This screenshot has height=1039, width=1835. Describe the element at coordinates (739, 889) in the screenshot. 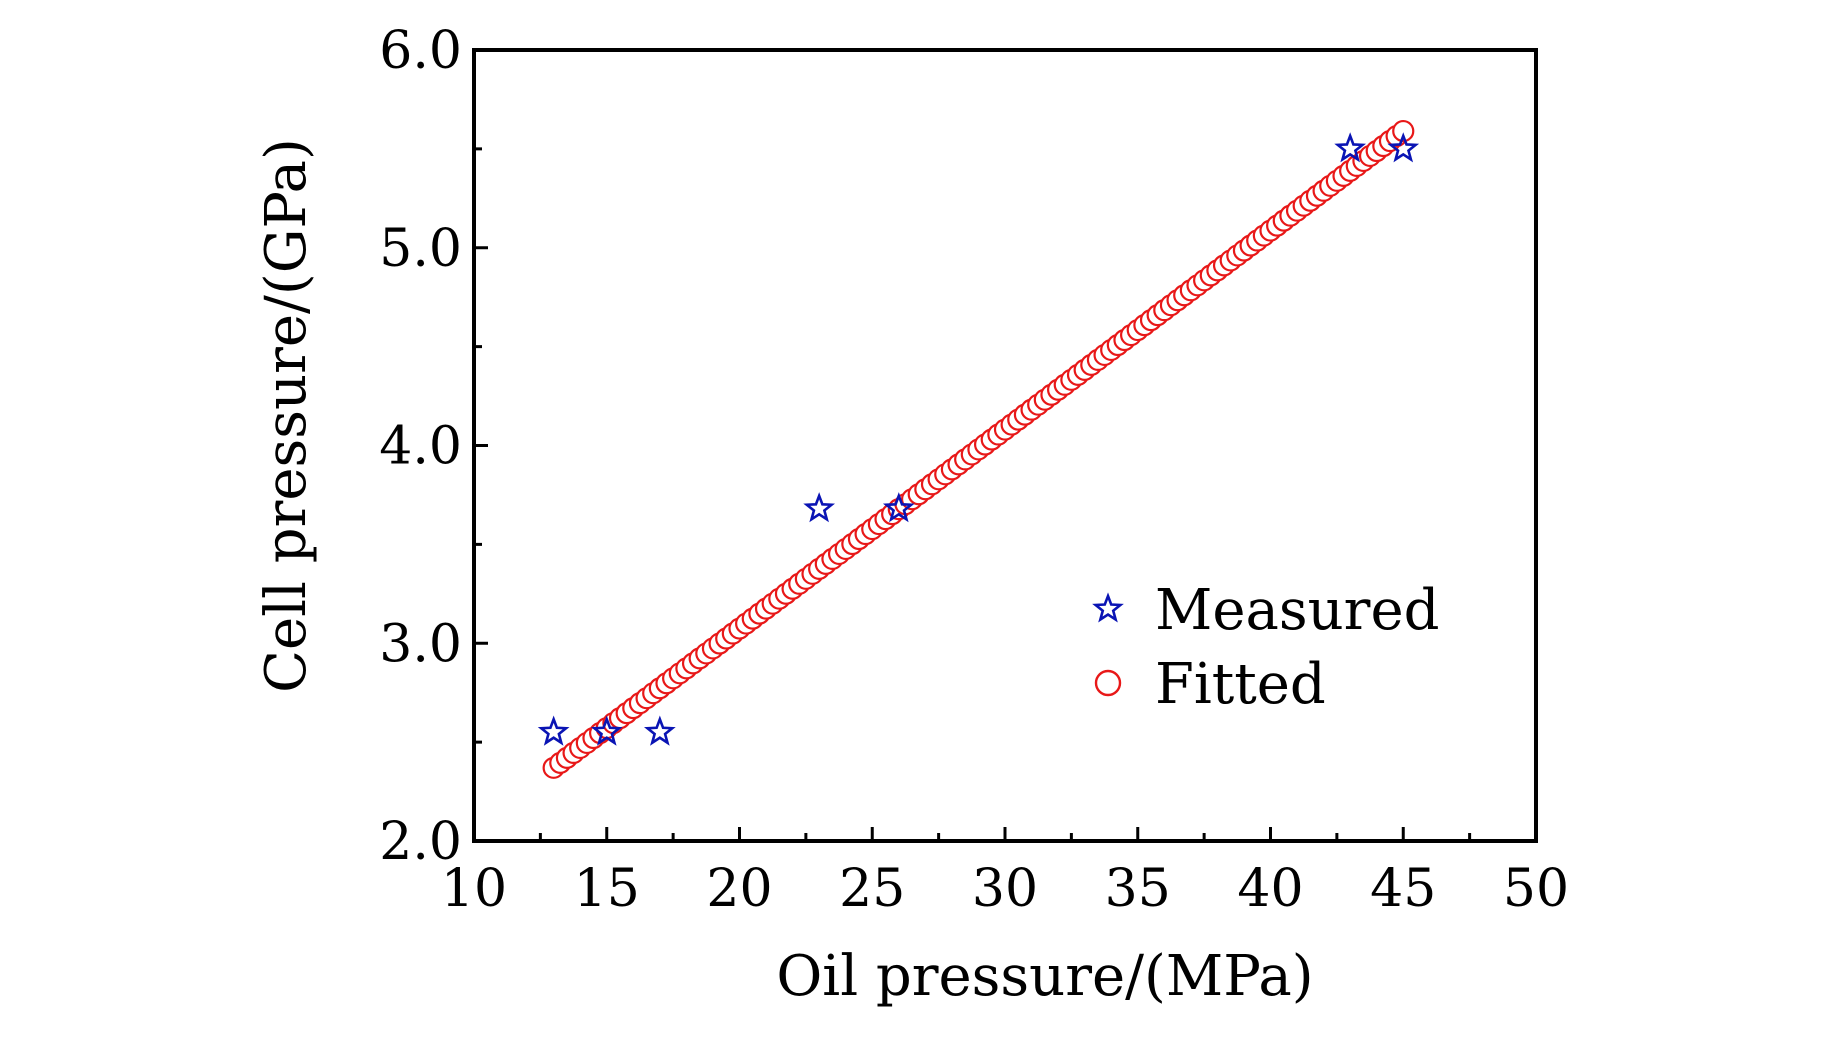

I see `x-tick-label: 20` at that location.